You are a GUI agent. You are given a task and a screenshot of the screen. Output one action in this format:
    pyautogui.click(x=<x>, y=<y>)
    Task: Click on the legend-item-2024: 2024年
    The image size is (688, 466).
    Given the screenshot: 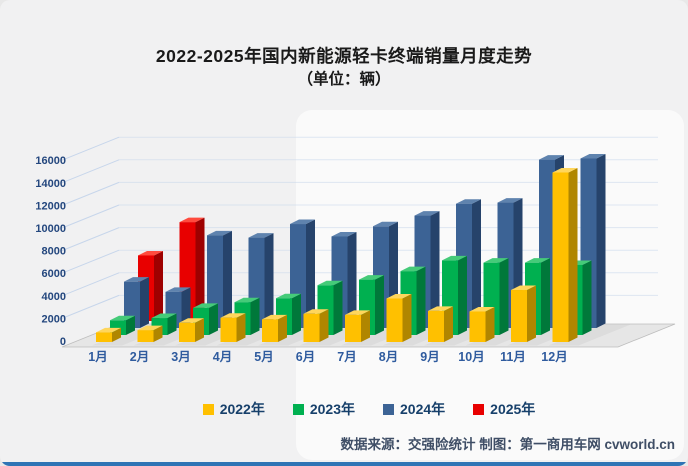 What is the action you would take?
    pyautogui.click(x=414, y=409)
    